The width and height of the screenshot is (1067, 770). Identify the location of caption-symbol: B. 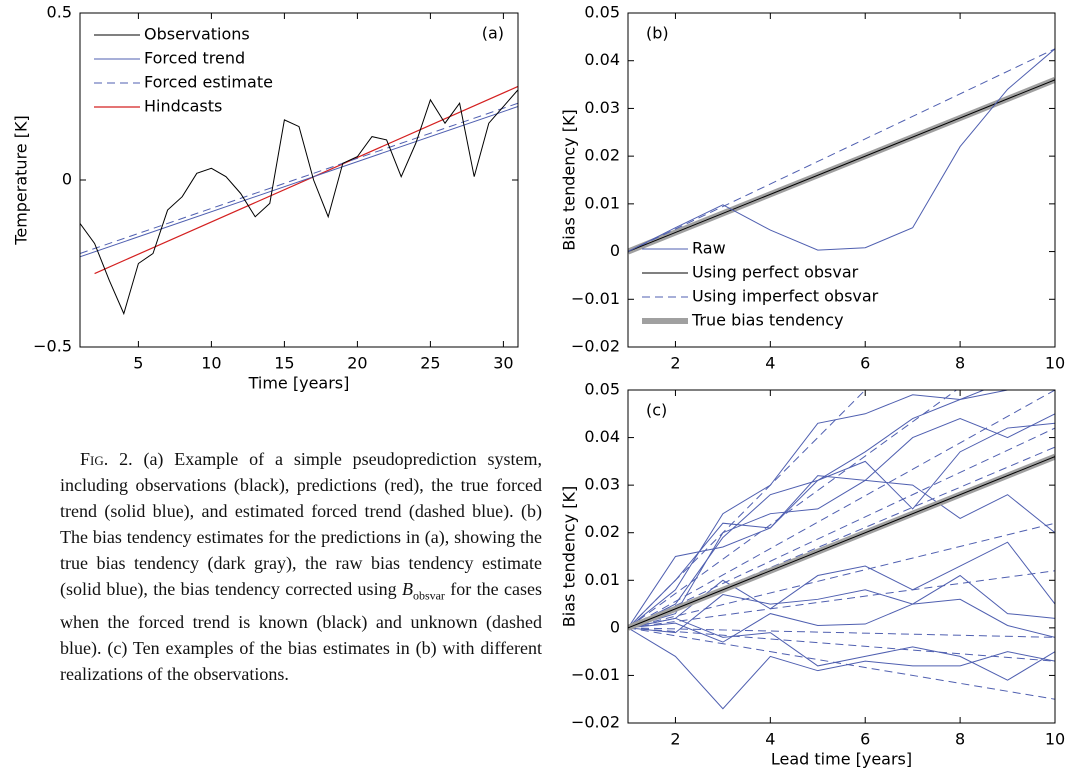
(407, 589).